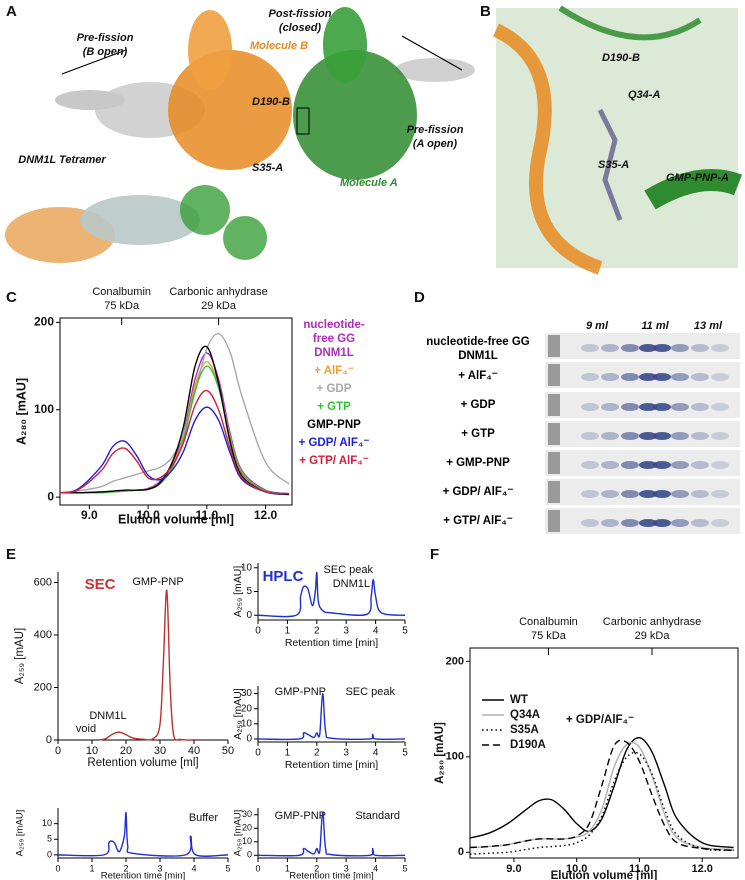 This screenshot has height=880, width=745. What do you see at coordinates (193, 868) in the screenshot?
I see `x-tick-label: 4` at bounding box center [193, 868].